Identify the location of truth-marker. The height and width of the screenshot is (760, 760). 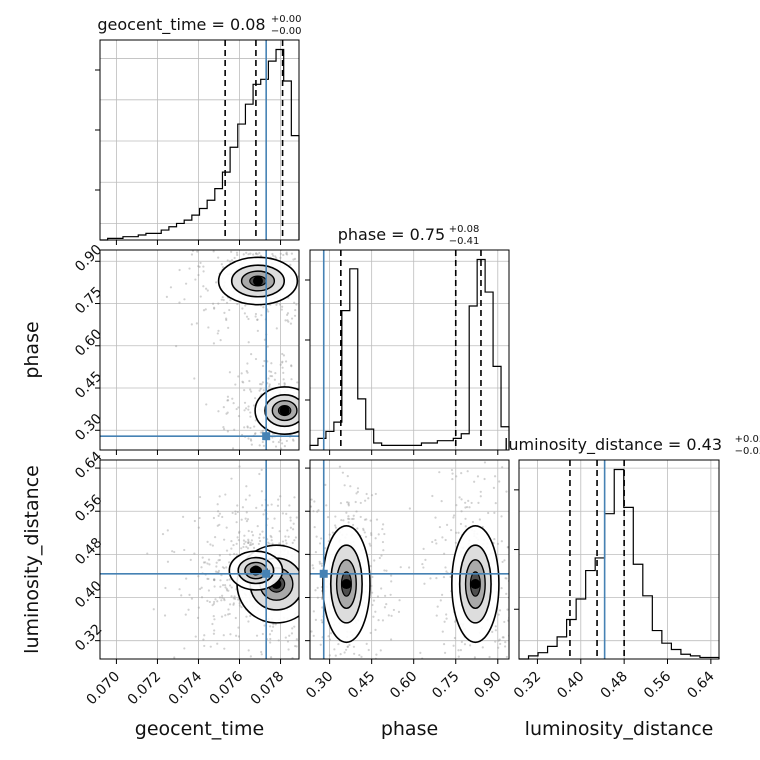
(323, 573).